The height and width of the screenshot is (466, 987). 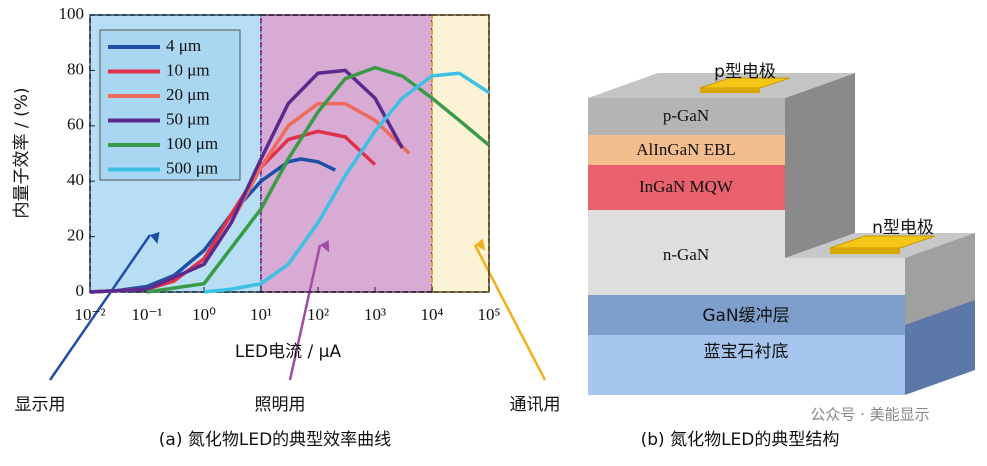 I want to click on caption: (a) 氮化物LED的典型效率曲线, so click(x=275, y=440).